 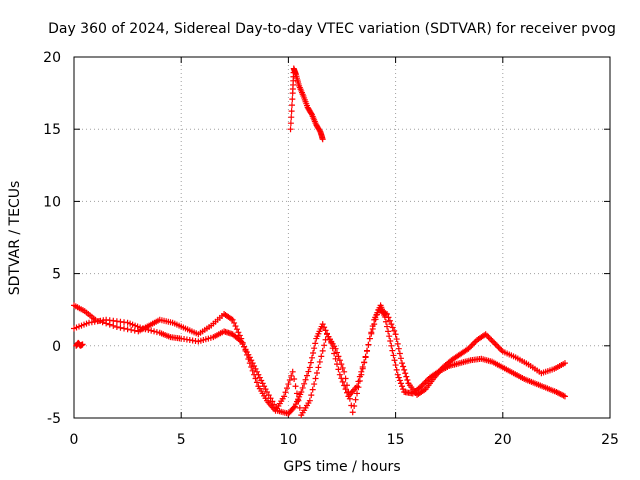 What do you see at coordinates (181, 440) in the screenshot?
I see `x-tick-label: 5` at bounding box center [181, 440].